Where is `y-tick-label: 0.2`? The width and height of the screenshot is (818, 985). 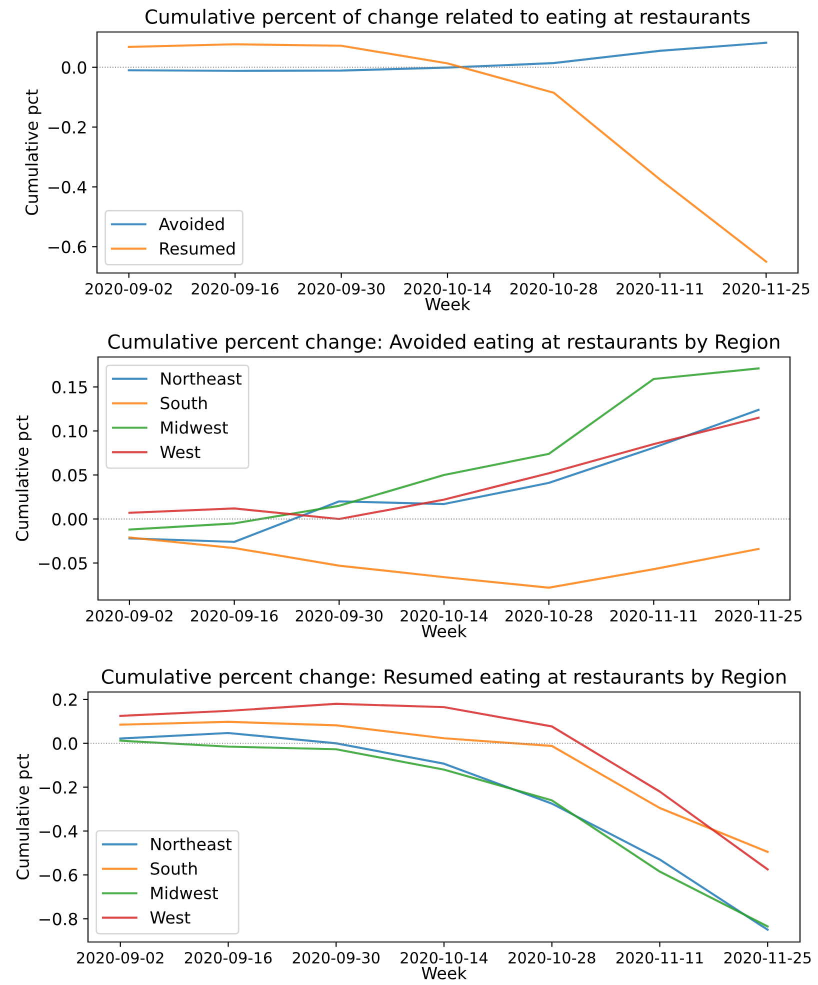
y-tick-label: 0.2 is located at coordinates (64, 699).